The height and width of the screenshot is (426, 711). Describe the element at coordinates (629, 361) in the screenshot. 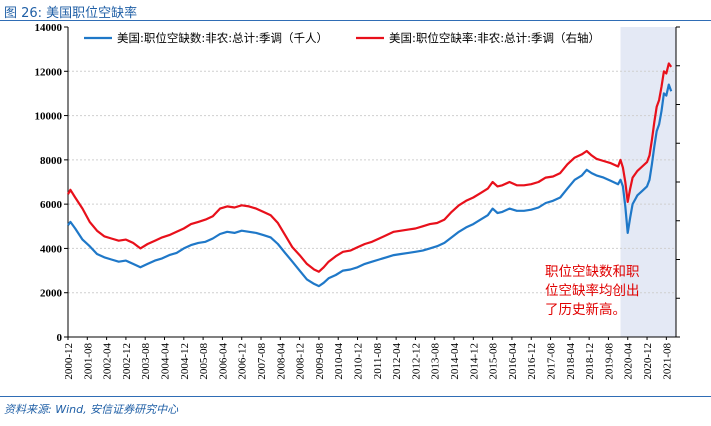

I see `x-tick-label: 2020-04` at that location.